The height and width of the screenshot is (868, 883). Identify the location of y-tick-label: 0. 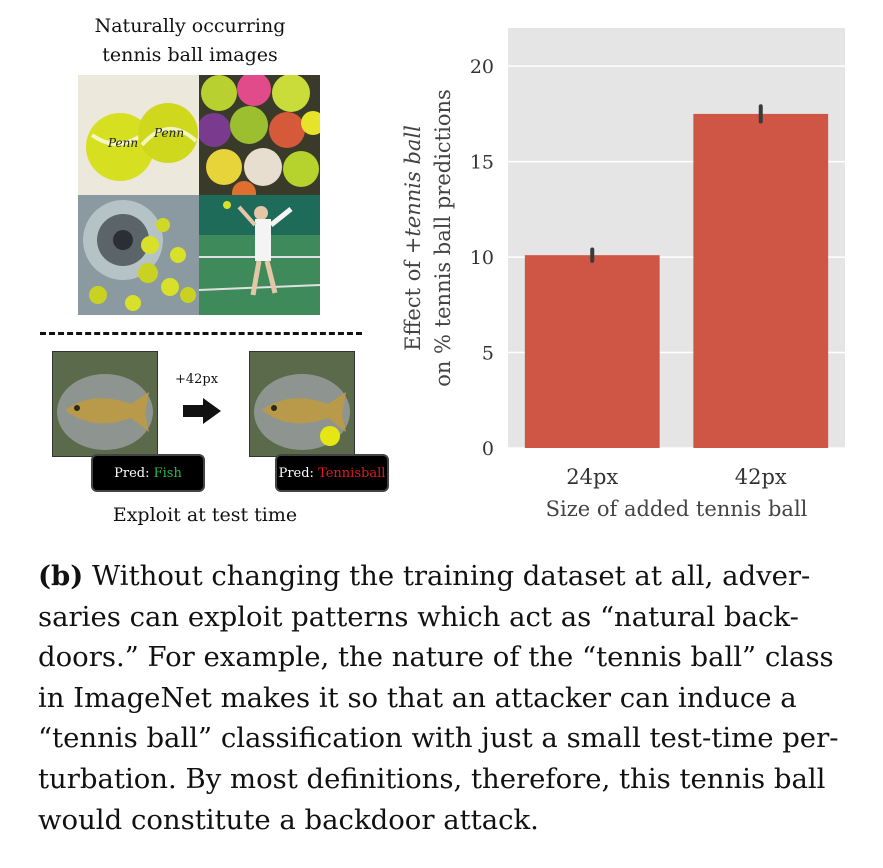
(488, 449).